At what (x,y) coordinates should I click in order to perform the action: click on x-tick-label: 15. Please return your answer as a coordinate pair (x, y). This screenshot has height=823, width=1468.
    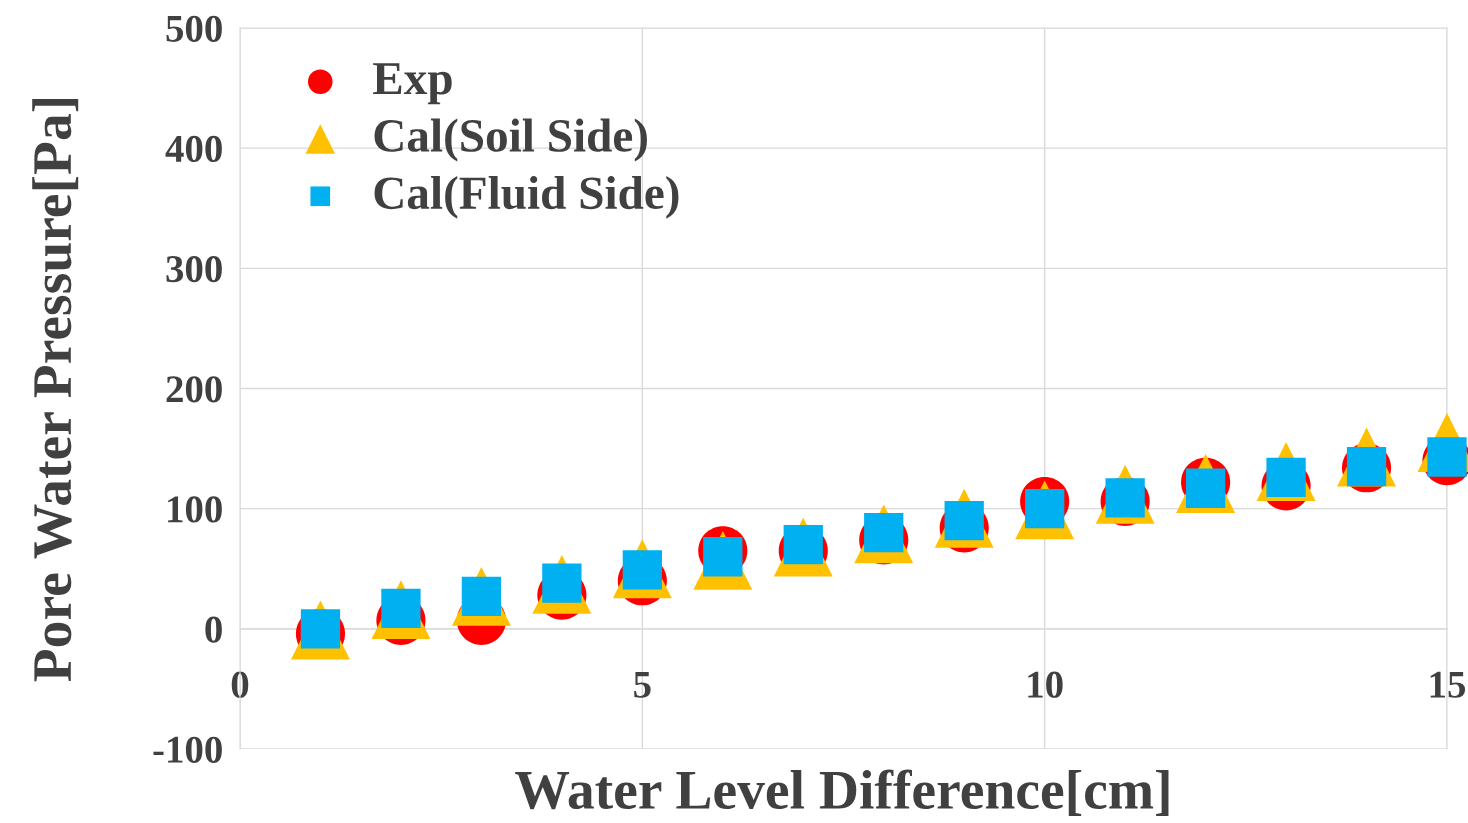
    Looking at the image, I should click on (1448, 684).